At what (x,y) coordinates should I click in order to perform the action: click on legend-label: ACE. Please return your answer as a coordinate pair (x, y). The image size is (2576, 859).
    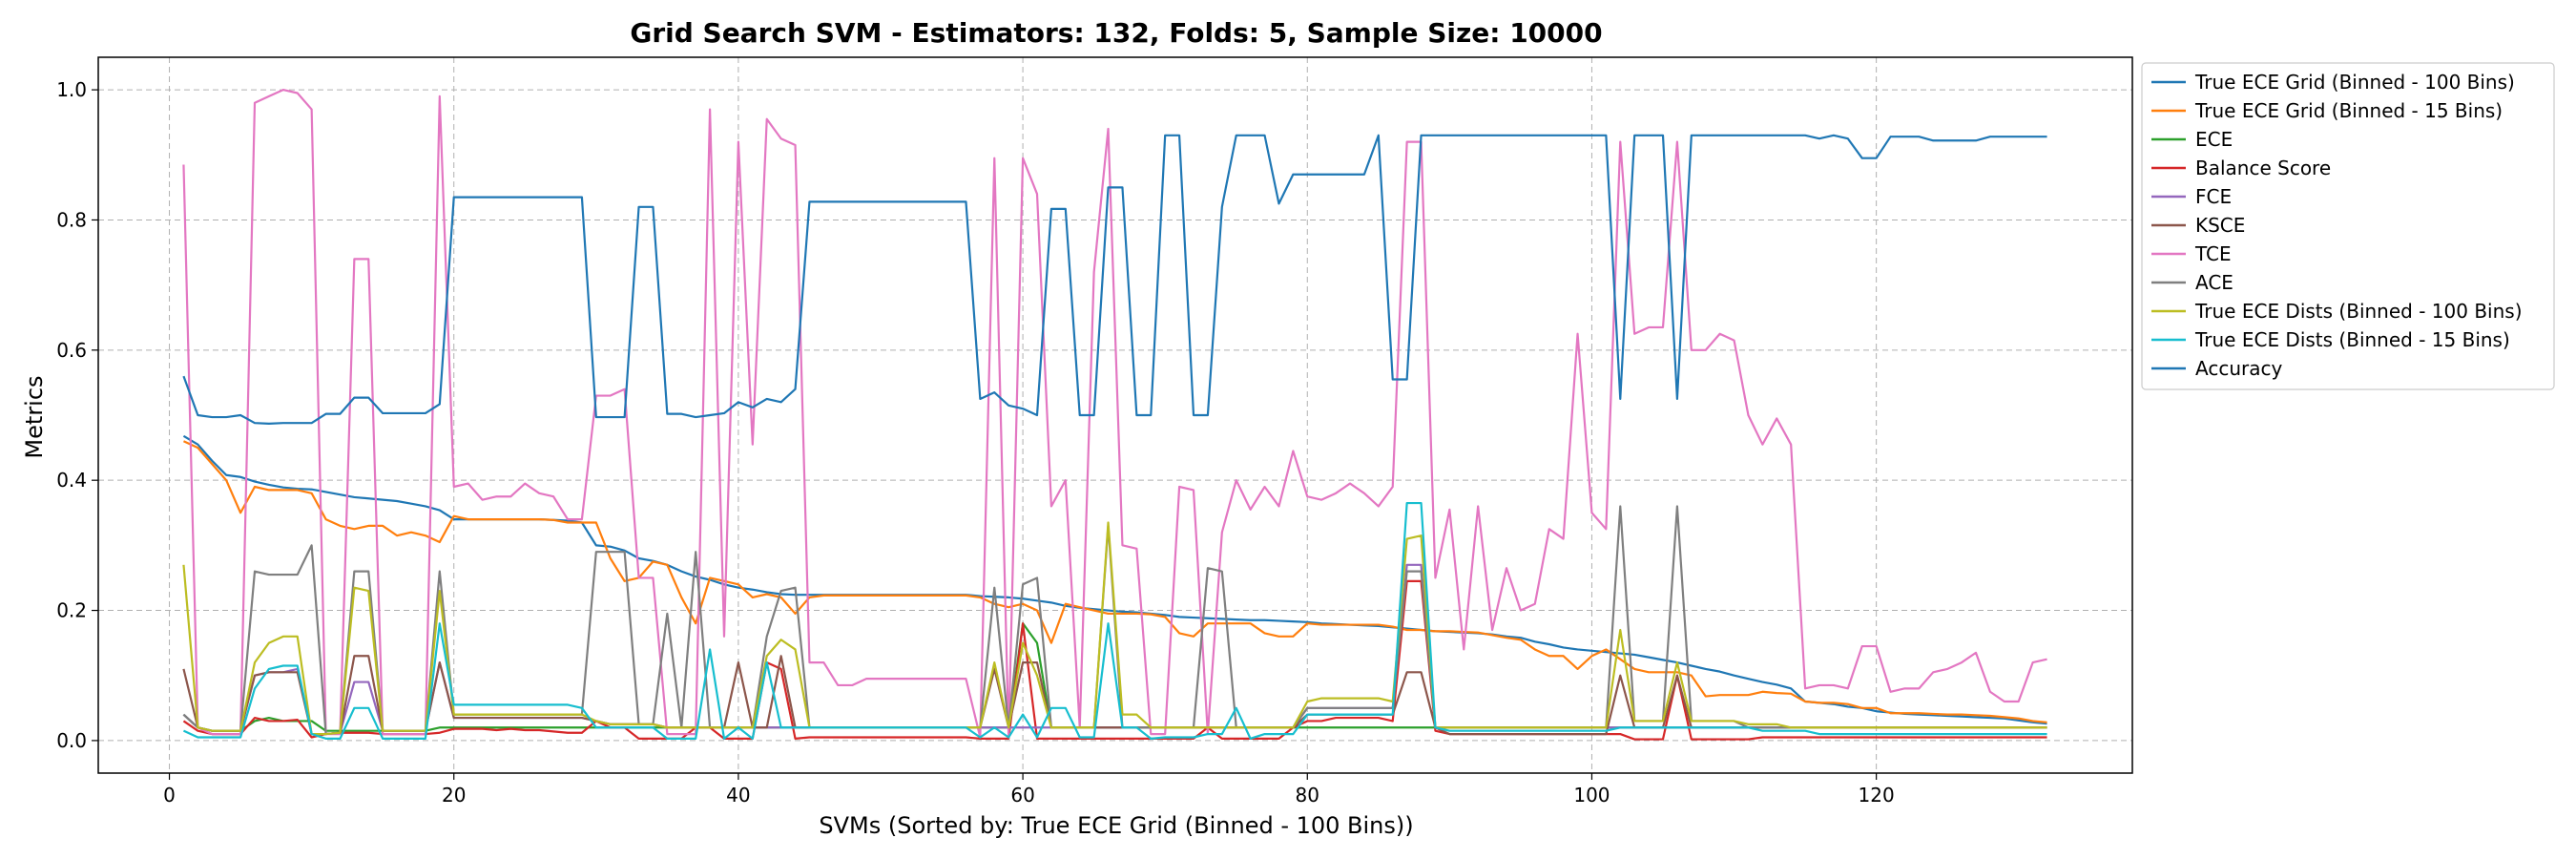
    Looking at the image, I should click on (2214, 282).